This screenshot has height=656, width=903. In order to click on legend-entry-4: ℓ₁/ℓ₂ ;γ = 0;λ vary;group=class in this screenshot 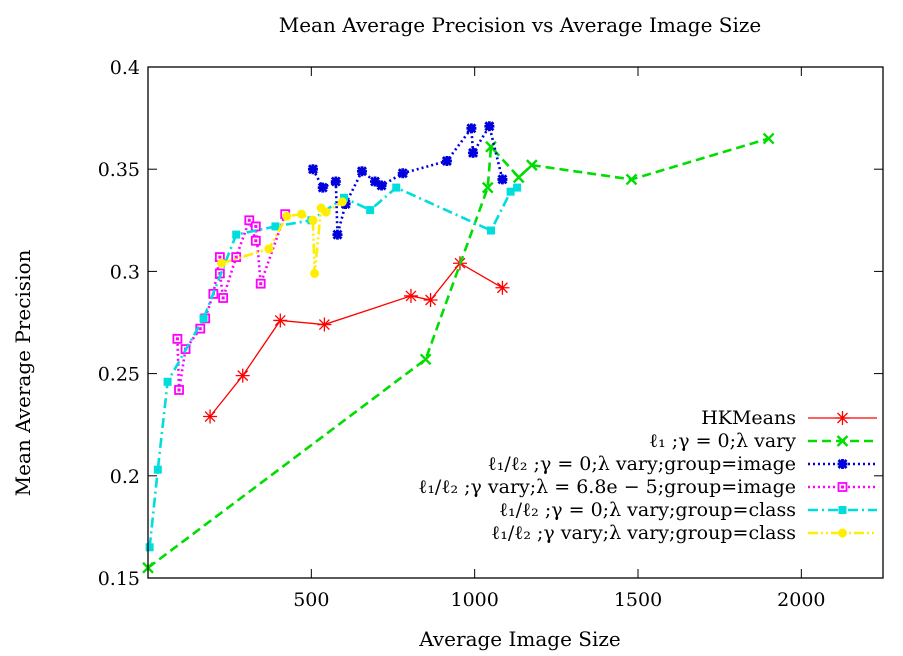, I will do `click(688, 510)`.